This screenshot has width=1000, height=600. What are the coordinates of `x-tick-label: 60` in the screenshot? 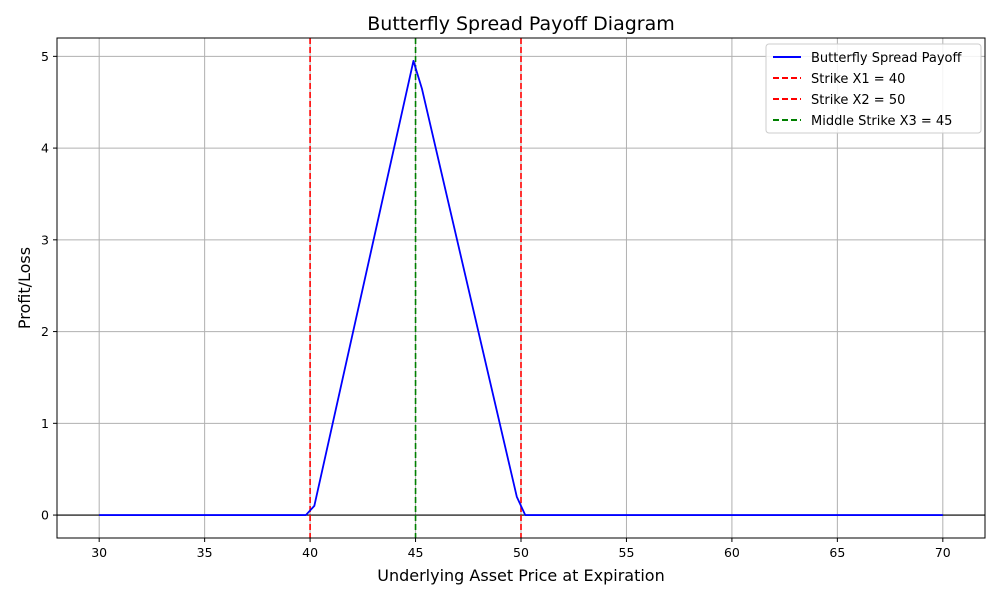 It's located at (732, 552).